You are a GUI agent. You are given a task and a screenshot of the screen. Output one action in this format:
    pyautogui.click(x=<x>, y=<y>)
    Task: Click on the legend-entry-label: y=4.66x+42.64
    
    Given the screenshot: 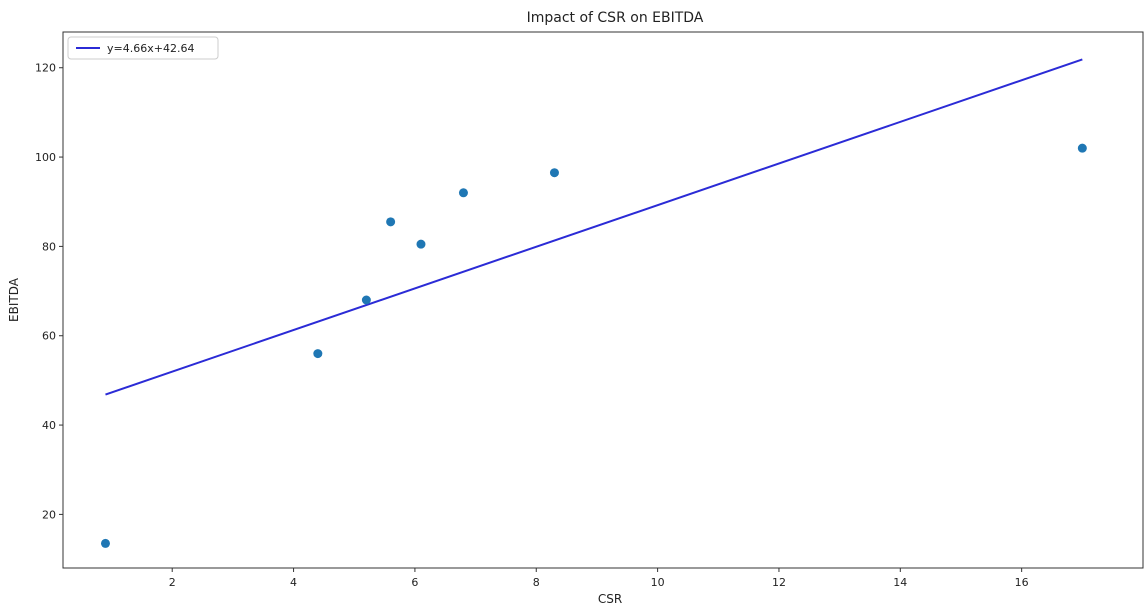 What is the action you would take?
    pyautogui.click(x=150, y=48)
    